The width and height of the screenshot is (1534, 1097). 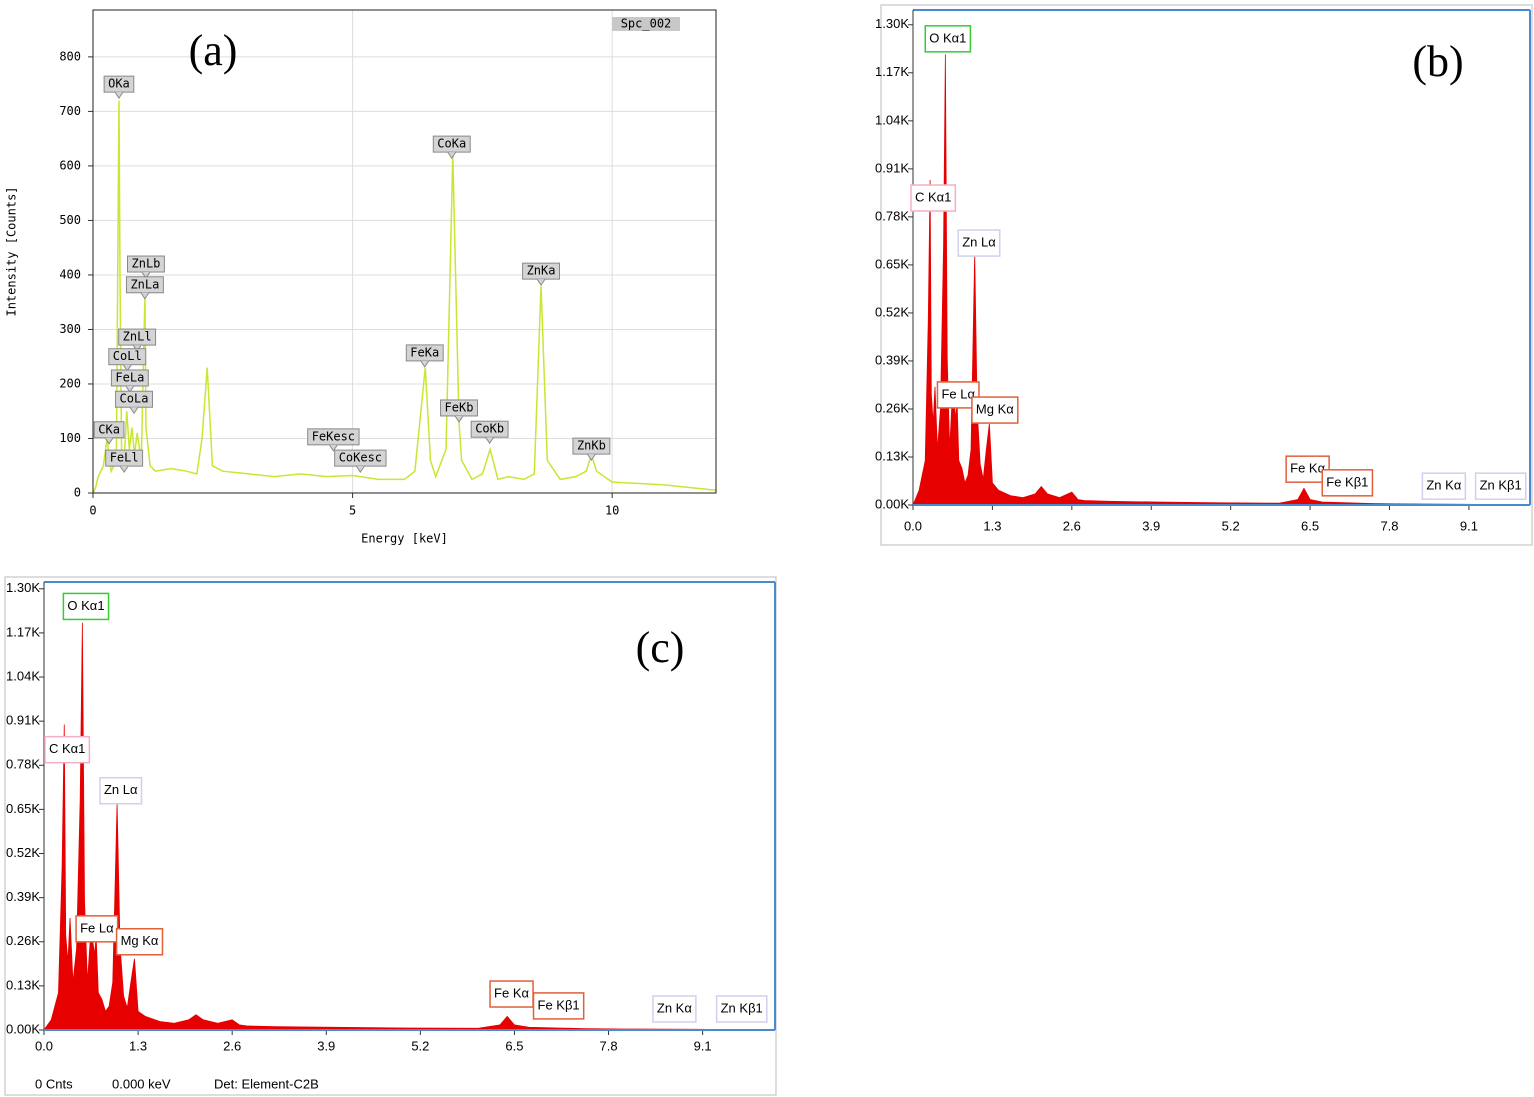 I want to click on peak-label-text: O Kα1, so click(x=947, y=37).